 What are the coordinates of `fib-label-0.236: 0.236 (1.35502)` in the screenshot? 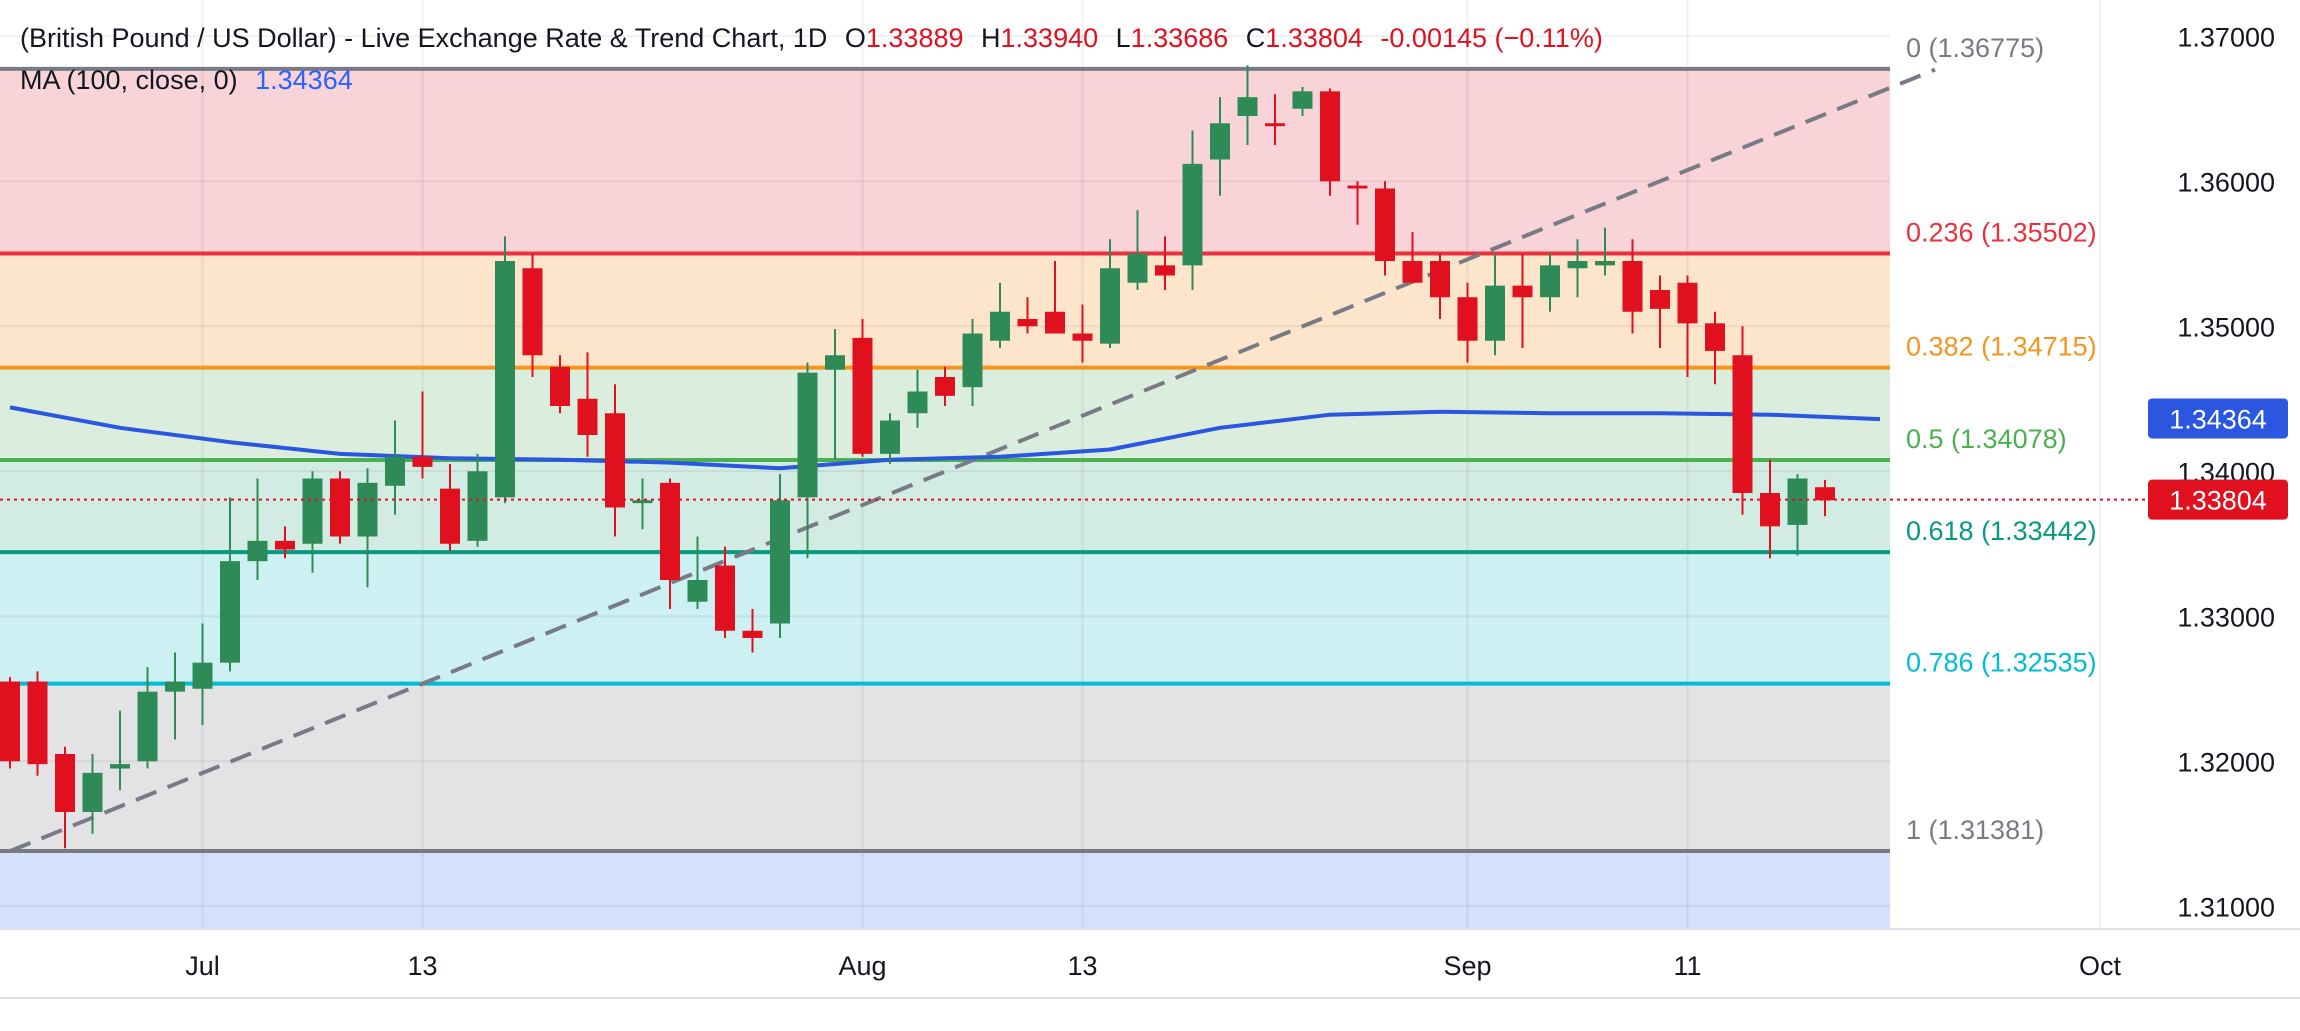 It's located at (2001, 232).